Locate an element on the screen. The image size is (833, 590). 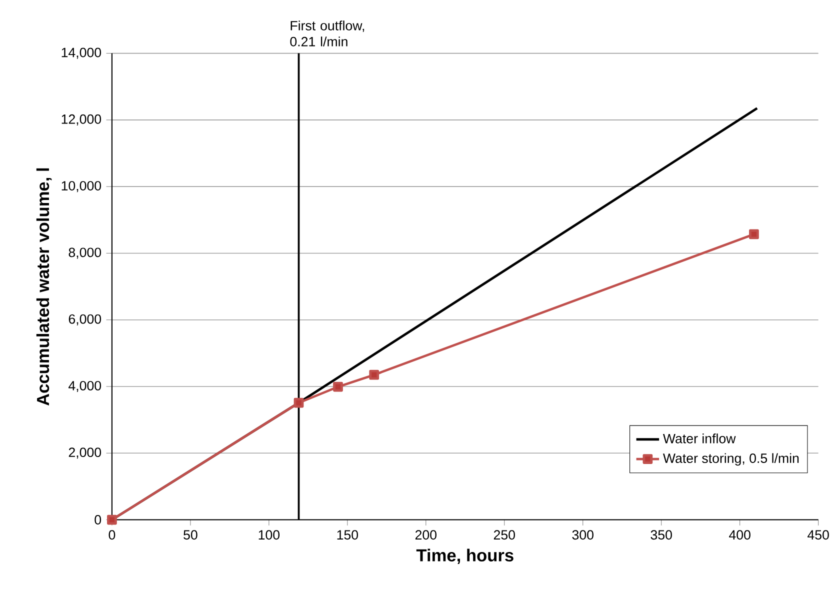
x-tick-label: 350 is located at coordinates (661, 535).